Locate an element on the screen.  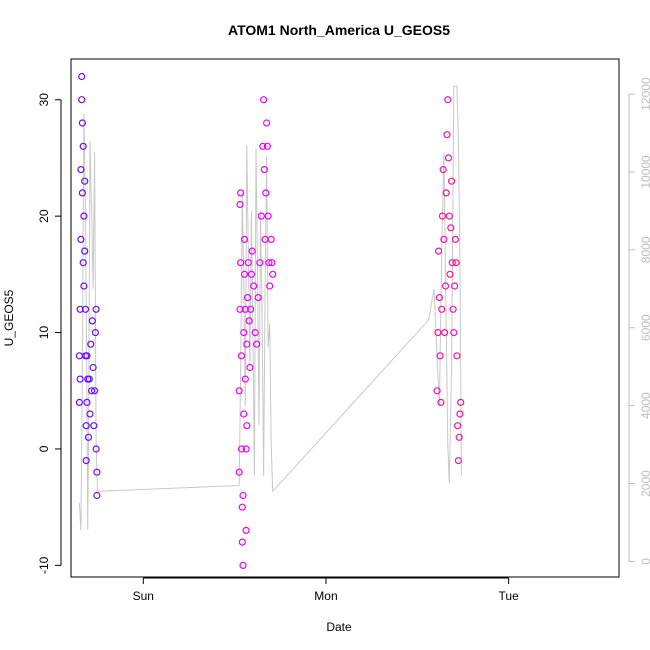
chart-title: ATOM1 North_America U_GEOS5 is located at coordinates (339, 30).